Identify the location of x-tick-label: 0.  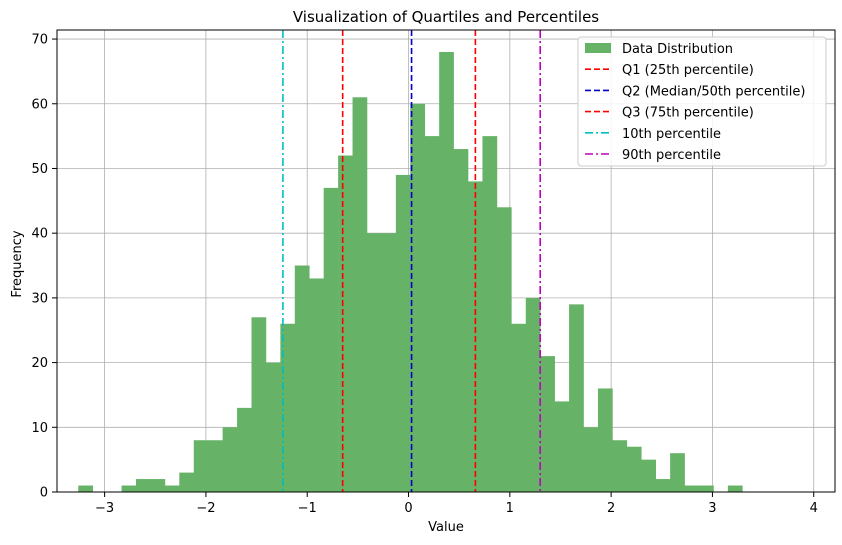
(408, 508).